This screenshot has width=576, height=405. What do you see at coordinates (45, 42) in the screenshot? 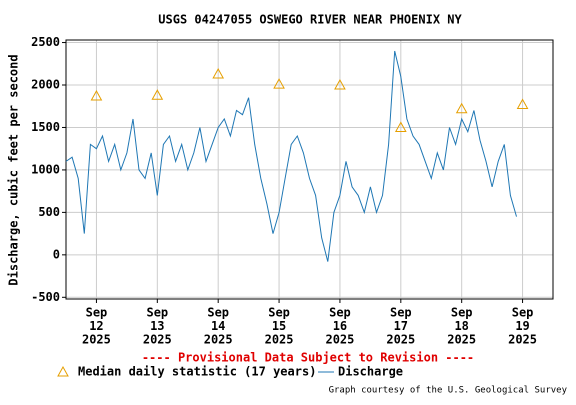
I see `y-tick-label: 2500` at bounding box center [45, 42].